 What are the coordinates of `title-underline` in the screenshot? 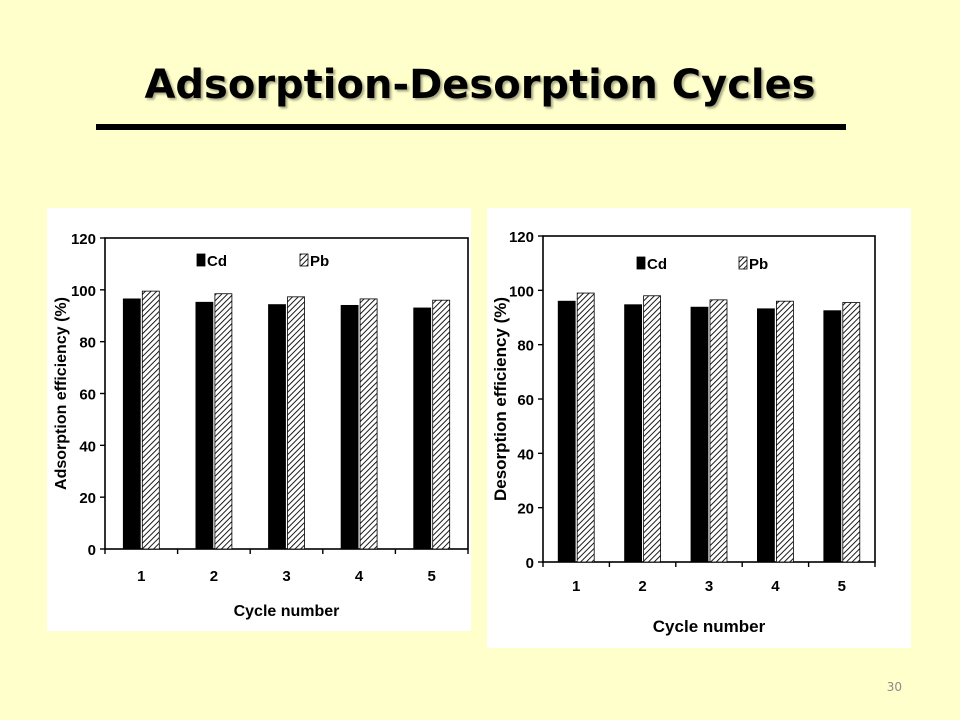 It's located at (471, 127).